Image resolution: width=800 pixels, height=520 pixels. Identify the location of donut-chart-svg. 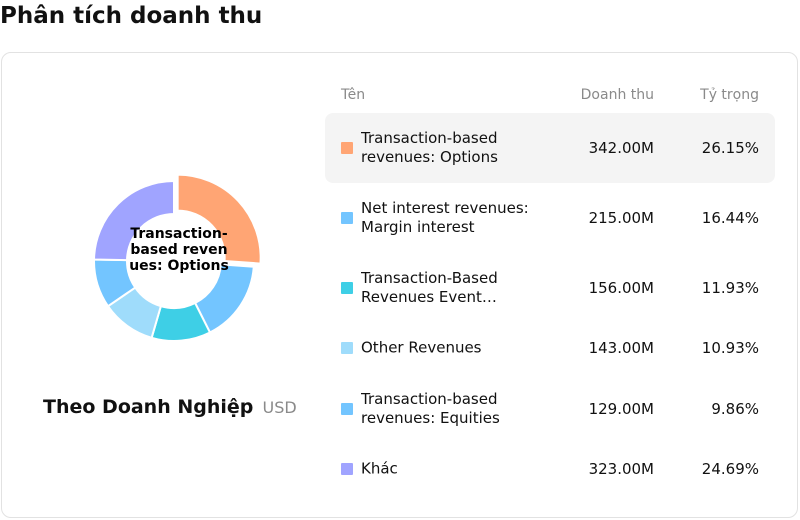
(177, 257).